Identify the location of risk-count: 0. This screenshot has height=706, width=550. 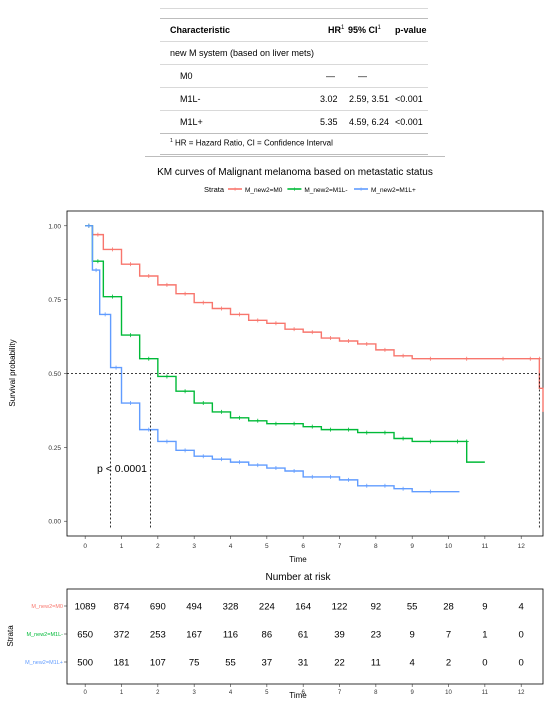
(521, 663).